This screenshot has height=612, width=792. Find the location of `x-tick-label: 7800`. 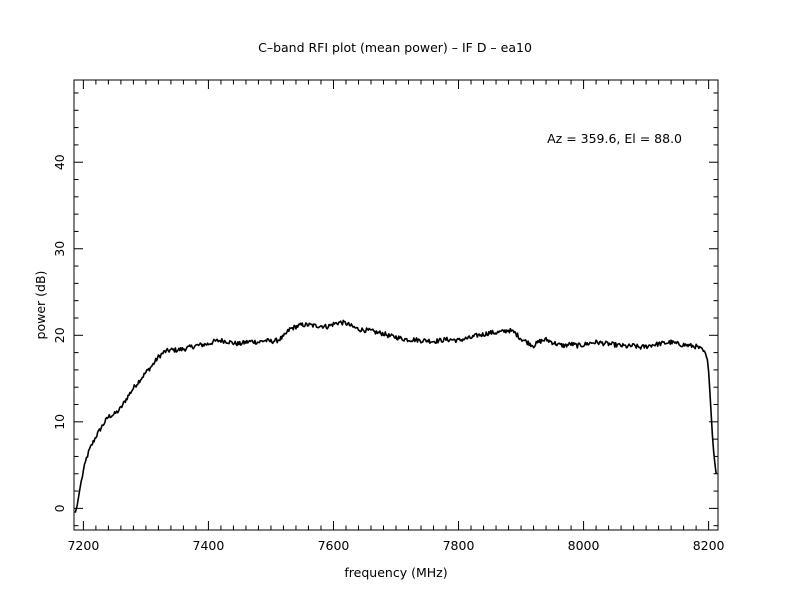

x-tick-label: 7800 is located at coordinates (459, 545).